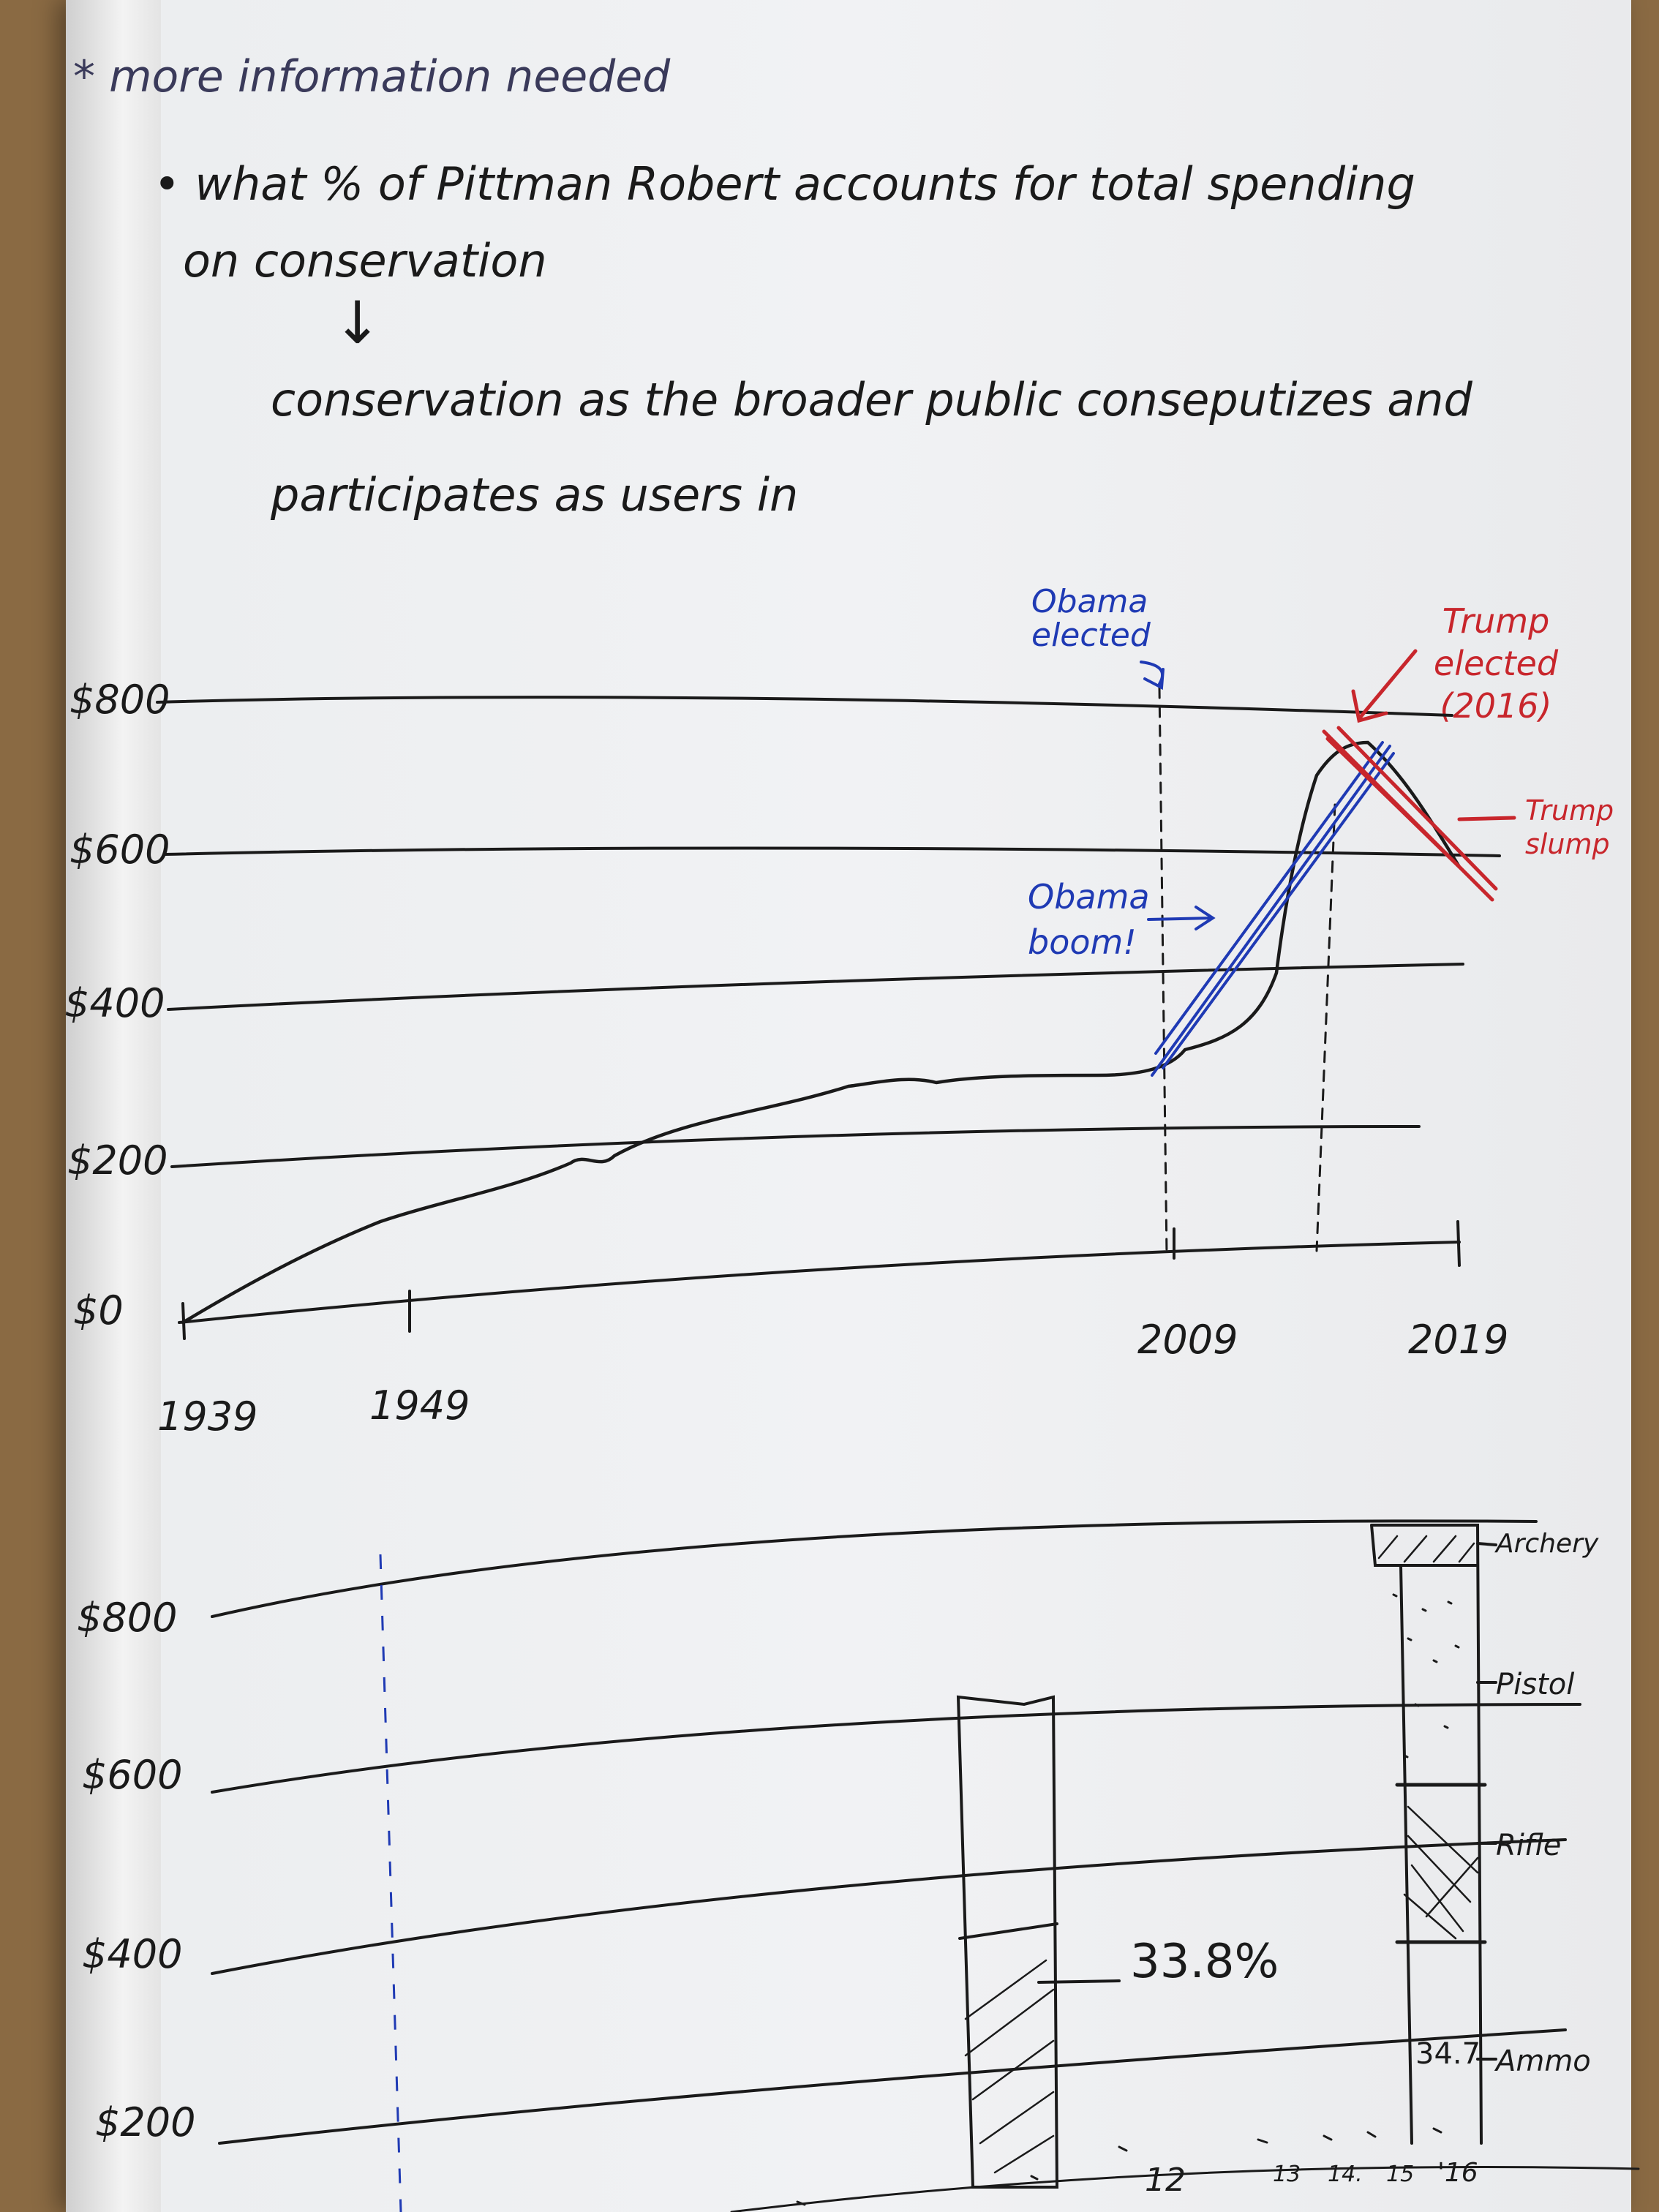  I want to click on annotation-obama-boom: Obama boom!, so click(1089, 919).